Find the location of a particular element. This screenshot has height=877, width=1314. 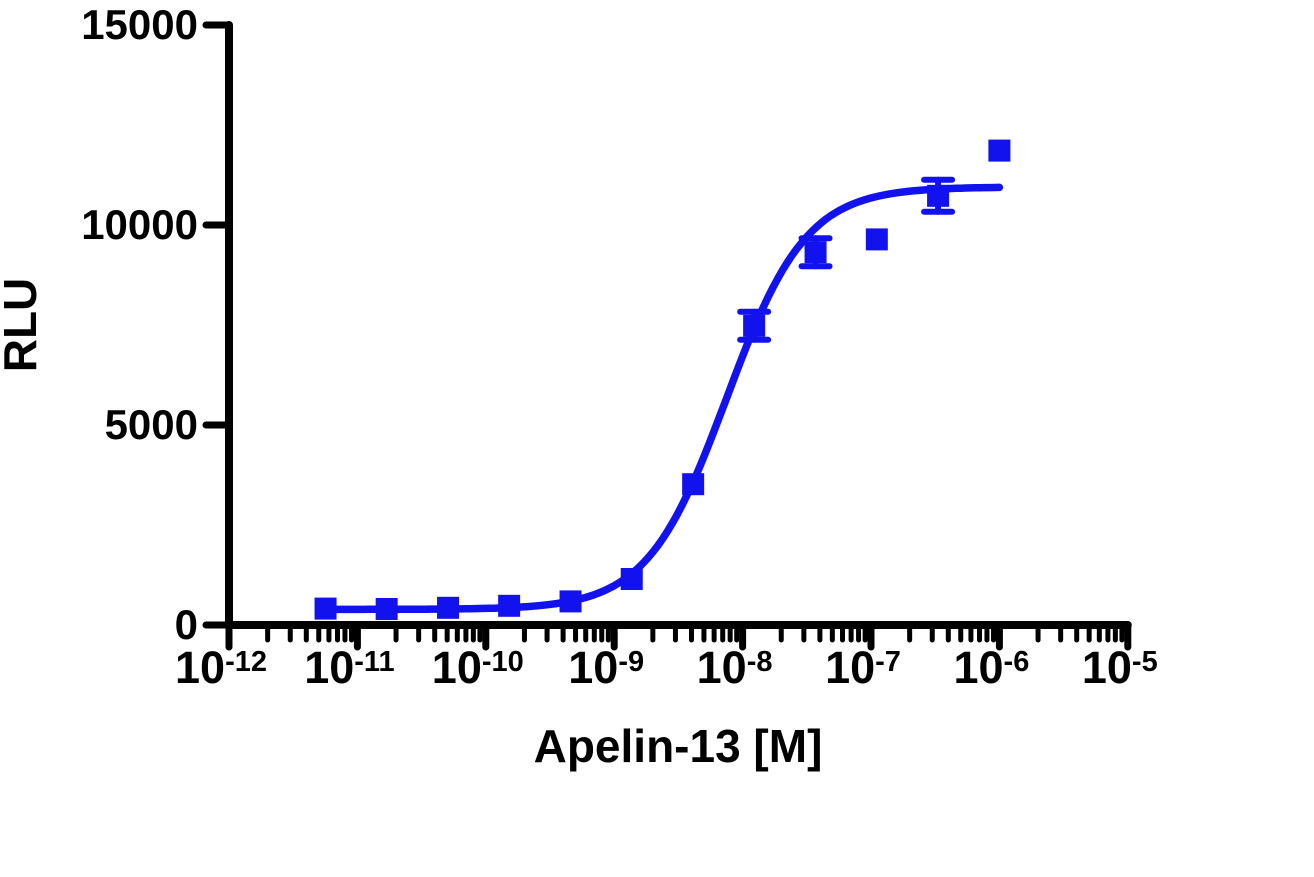

x-tick-label: 10⁻¹¹ is located at coordinates (349, 667).